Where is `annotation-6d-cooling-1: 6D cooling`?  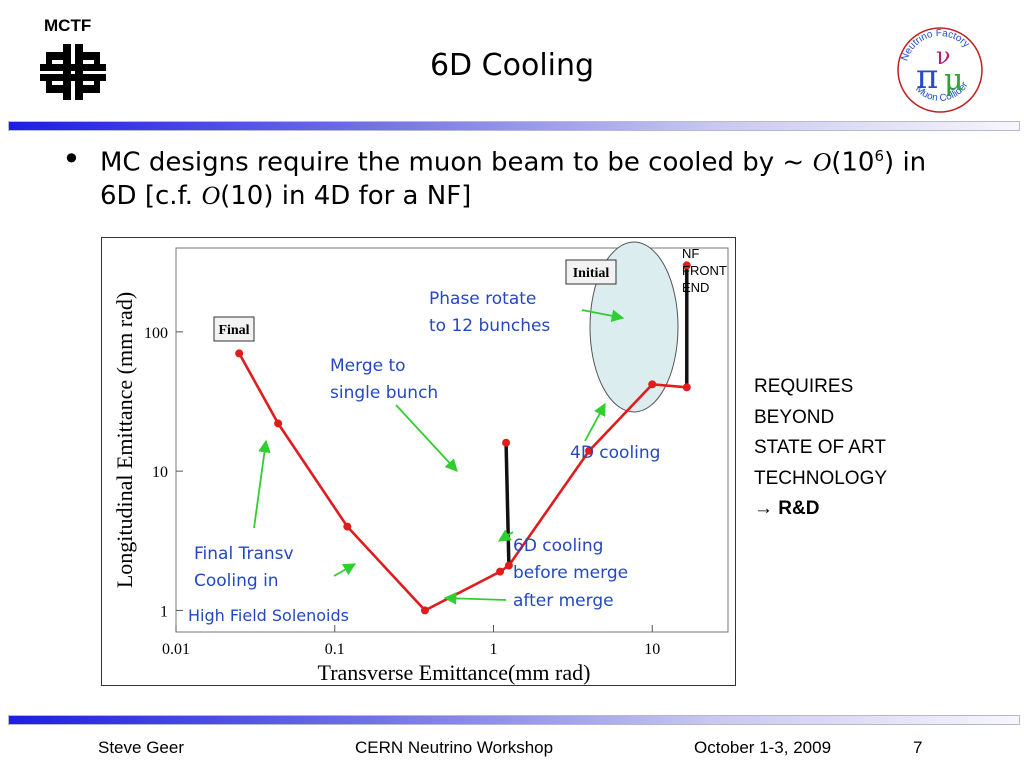 annotation-6d-cooling-1: 6D cooling is located at coordinates (558, 546).